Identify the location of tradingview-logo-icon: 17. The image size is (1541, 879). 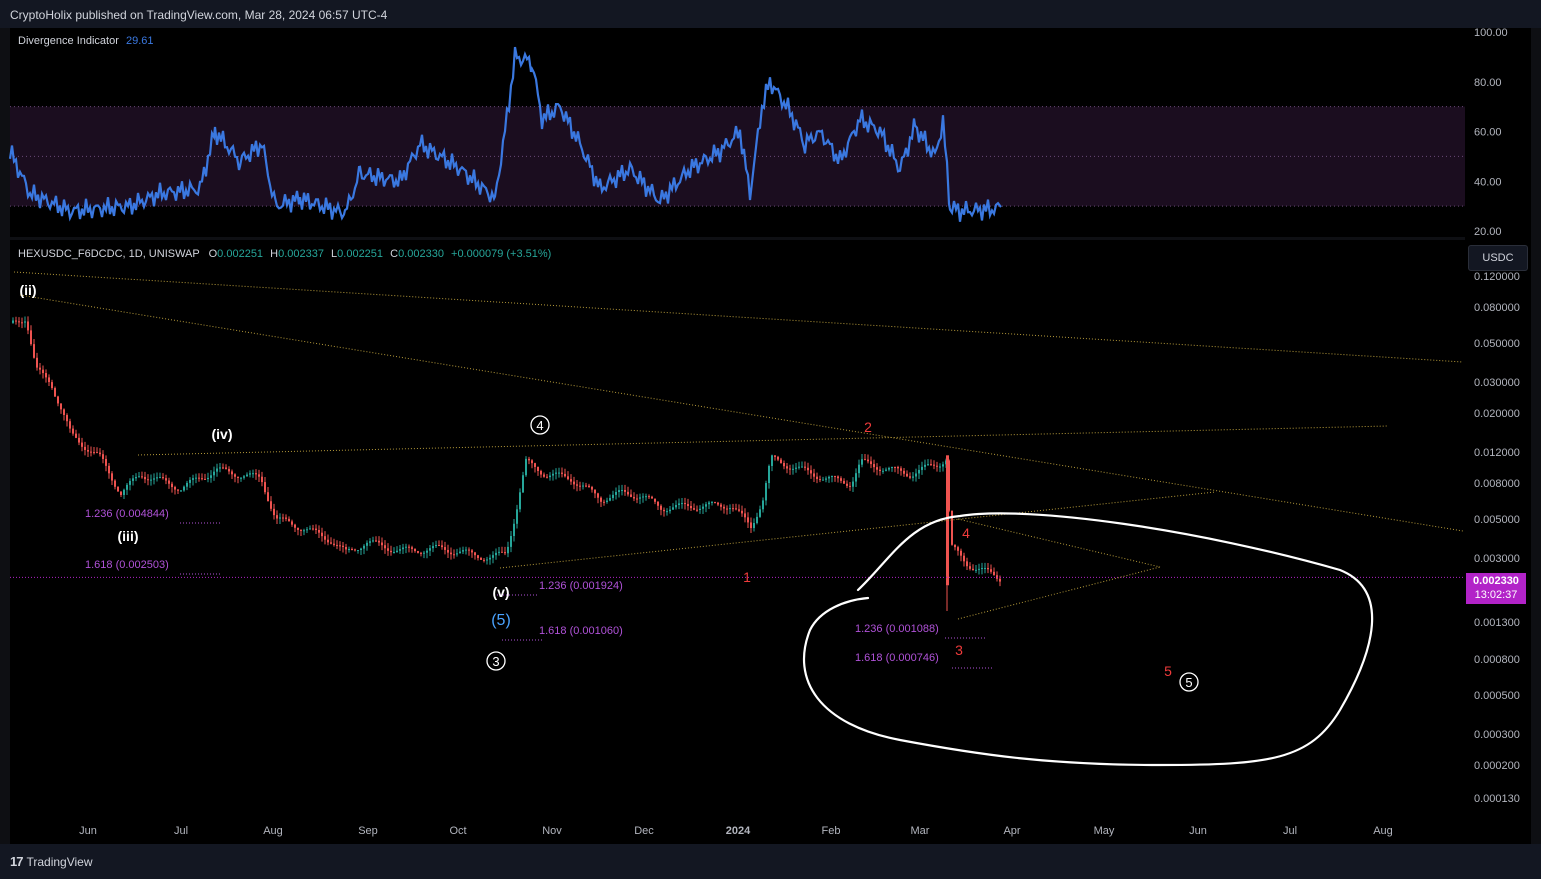
(17, 861).